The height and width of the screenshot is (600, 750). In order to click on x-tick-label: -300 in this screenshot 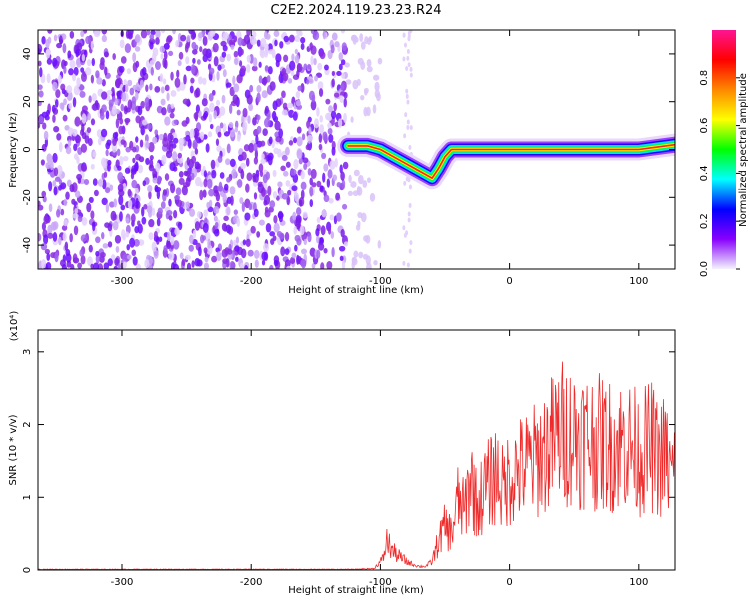, I will do `click(122, 582)`.